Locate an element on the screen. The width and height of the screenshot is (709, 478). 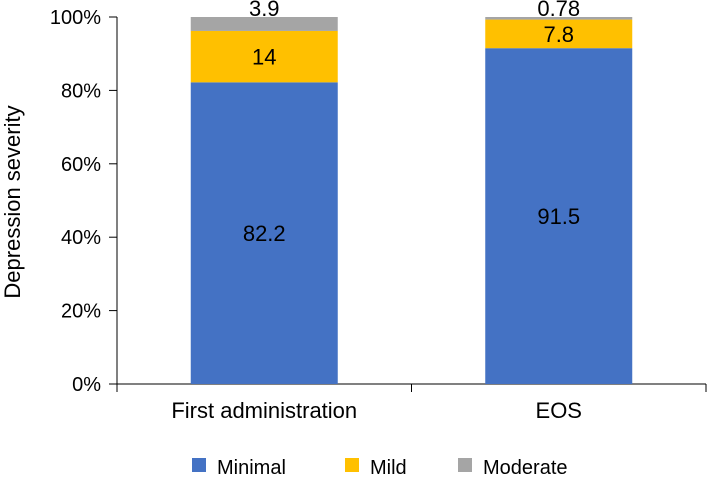
data-label: 14 is located at coordinates (264, 57).